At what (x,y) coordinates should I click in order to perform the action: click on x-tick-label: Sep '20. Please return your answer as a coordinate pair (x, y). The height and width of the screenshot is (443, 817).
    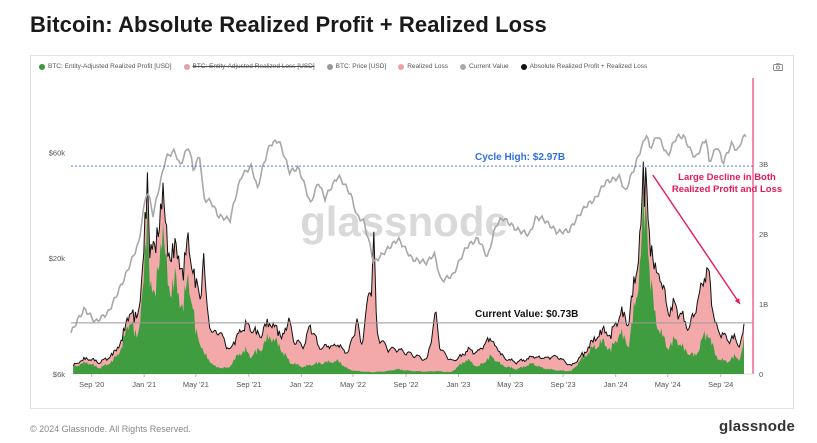
    Looking at the image, I should click on (91, 384).